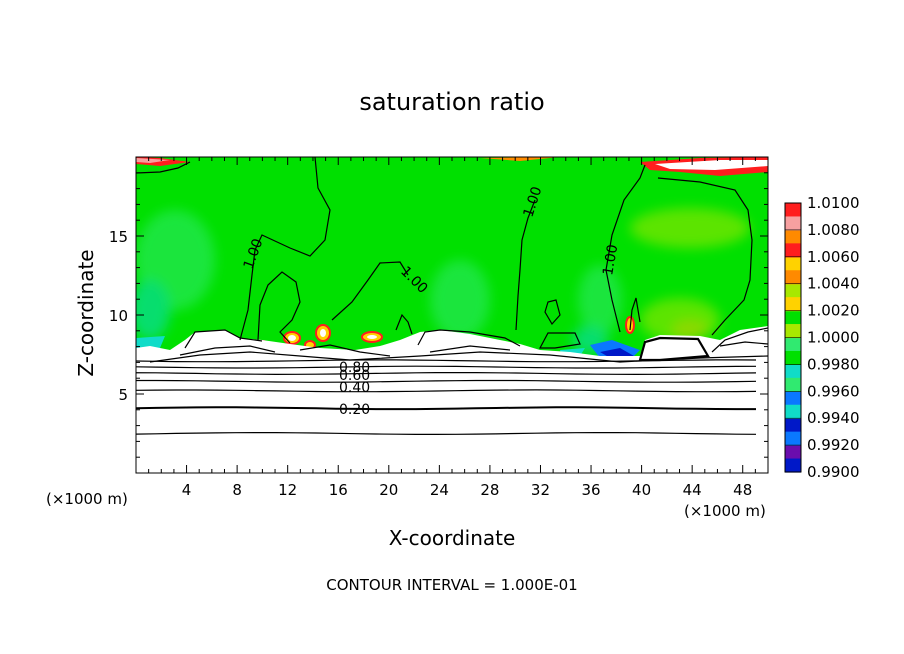 The image size is (904, 654). Describe the element at coordinates (150, 343) in the screenshot. I see `dry-patch` at that location.